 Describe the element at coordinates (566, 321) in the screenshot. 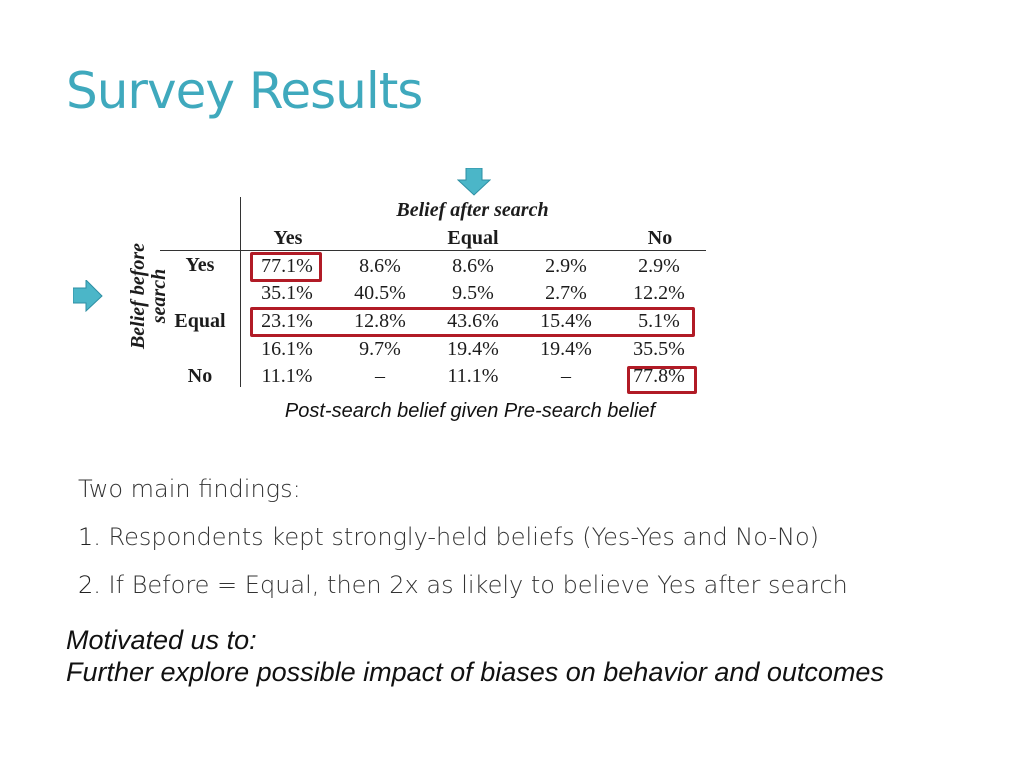

I see `table-cell: 15.4%` at that location.